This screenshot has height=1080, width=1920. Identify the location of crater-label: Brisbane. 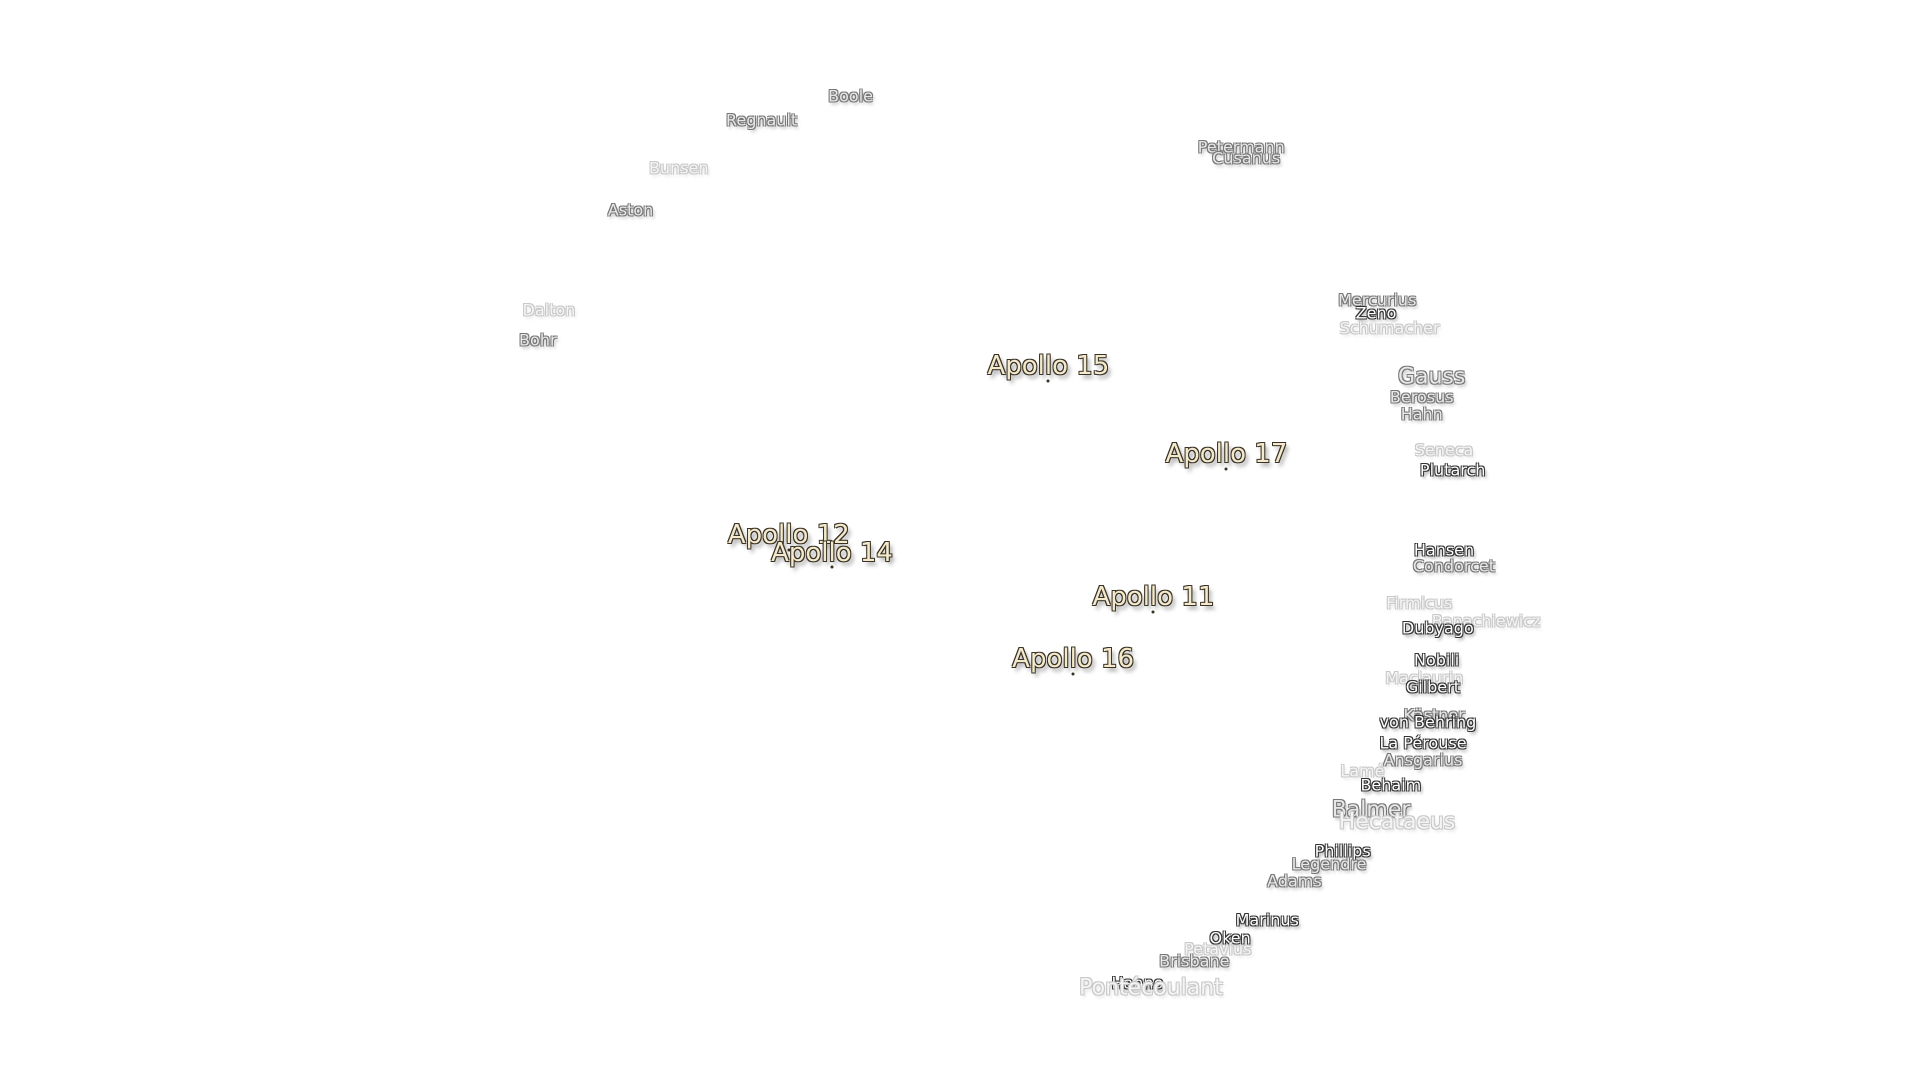
(1194, 961).